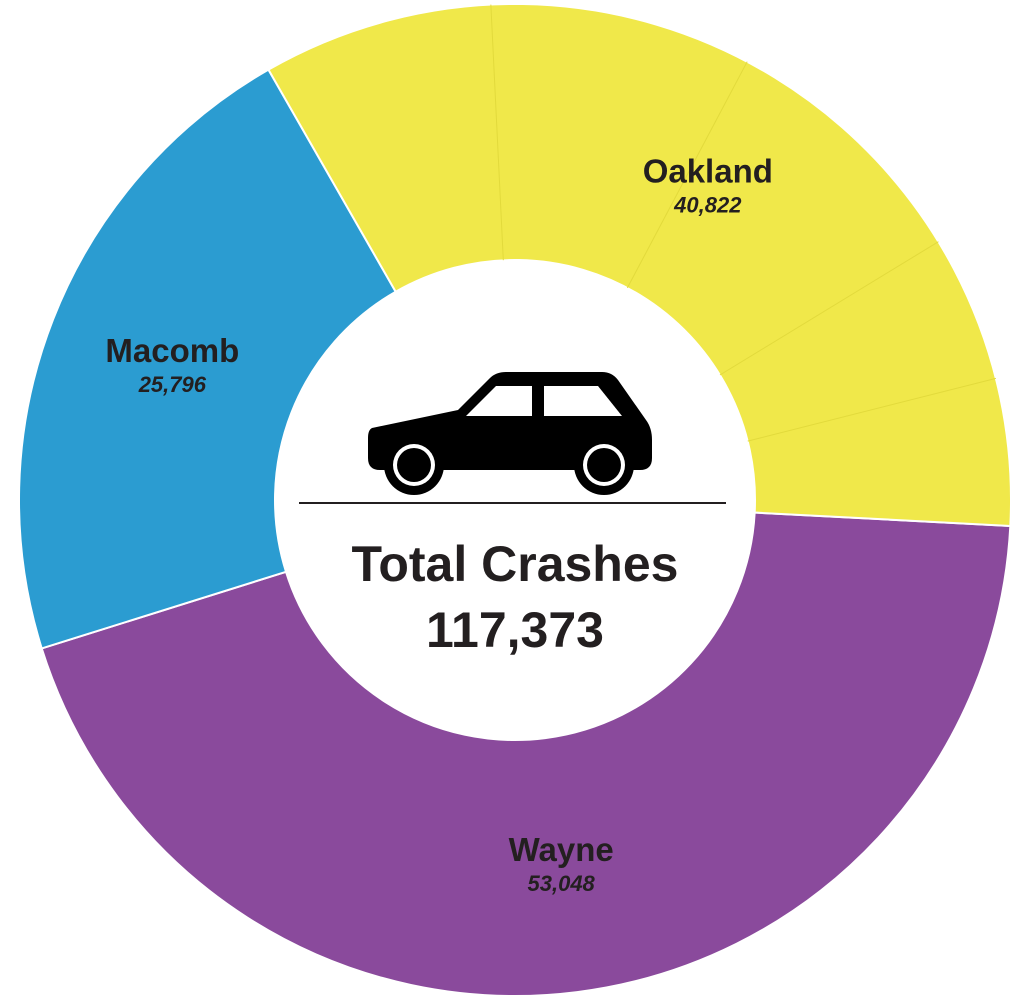 This screenshot has width=1021, height=998. I want to click on slice-label-macomb: Macomb, so click(172, 350).